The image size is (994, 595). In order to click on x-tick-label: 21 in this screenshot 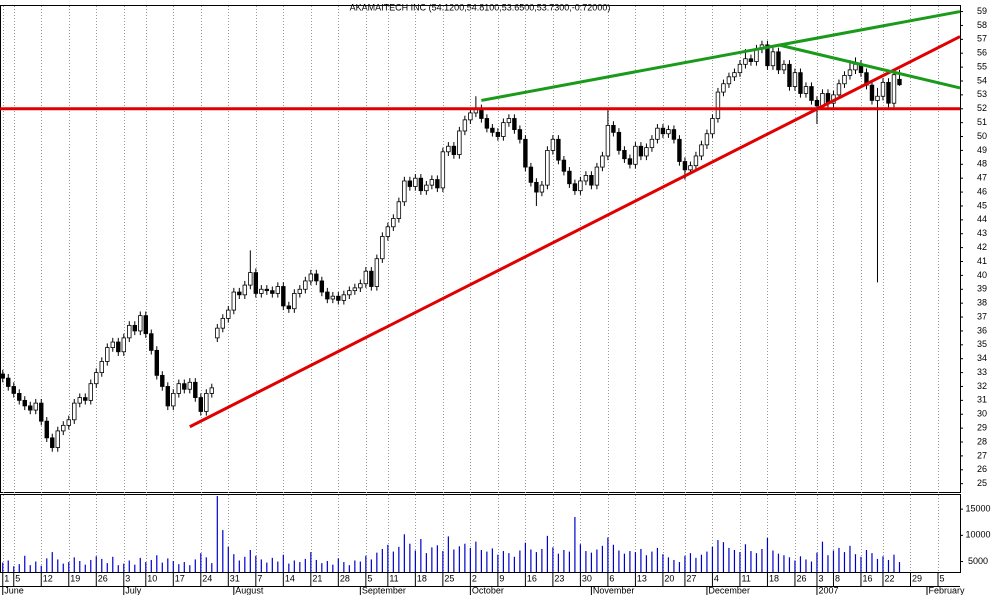, I will do `click(317, 578)`.